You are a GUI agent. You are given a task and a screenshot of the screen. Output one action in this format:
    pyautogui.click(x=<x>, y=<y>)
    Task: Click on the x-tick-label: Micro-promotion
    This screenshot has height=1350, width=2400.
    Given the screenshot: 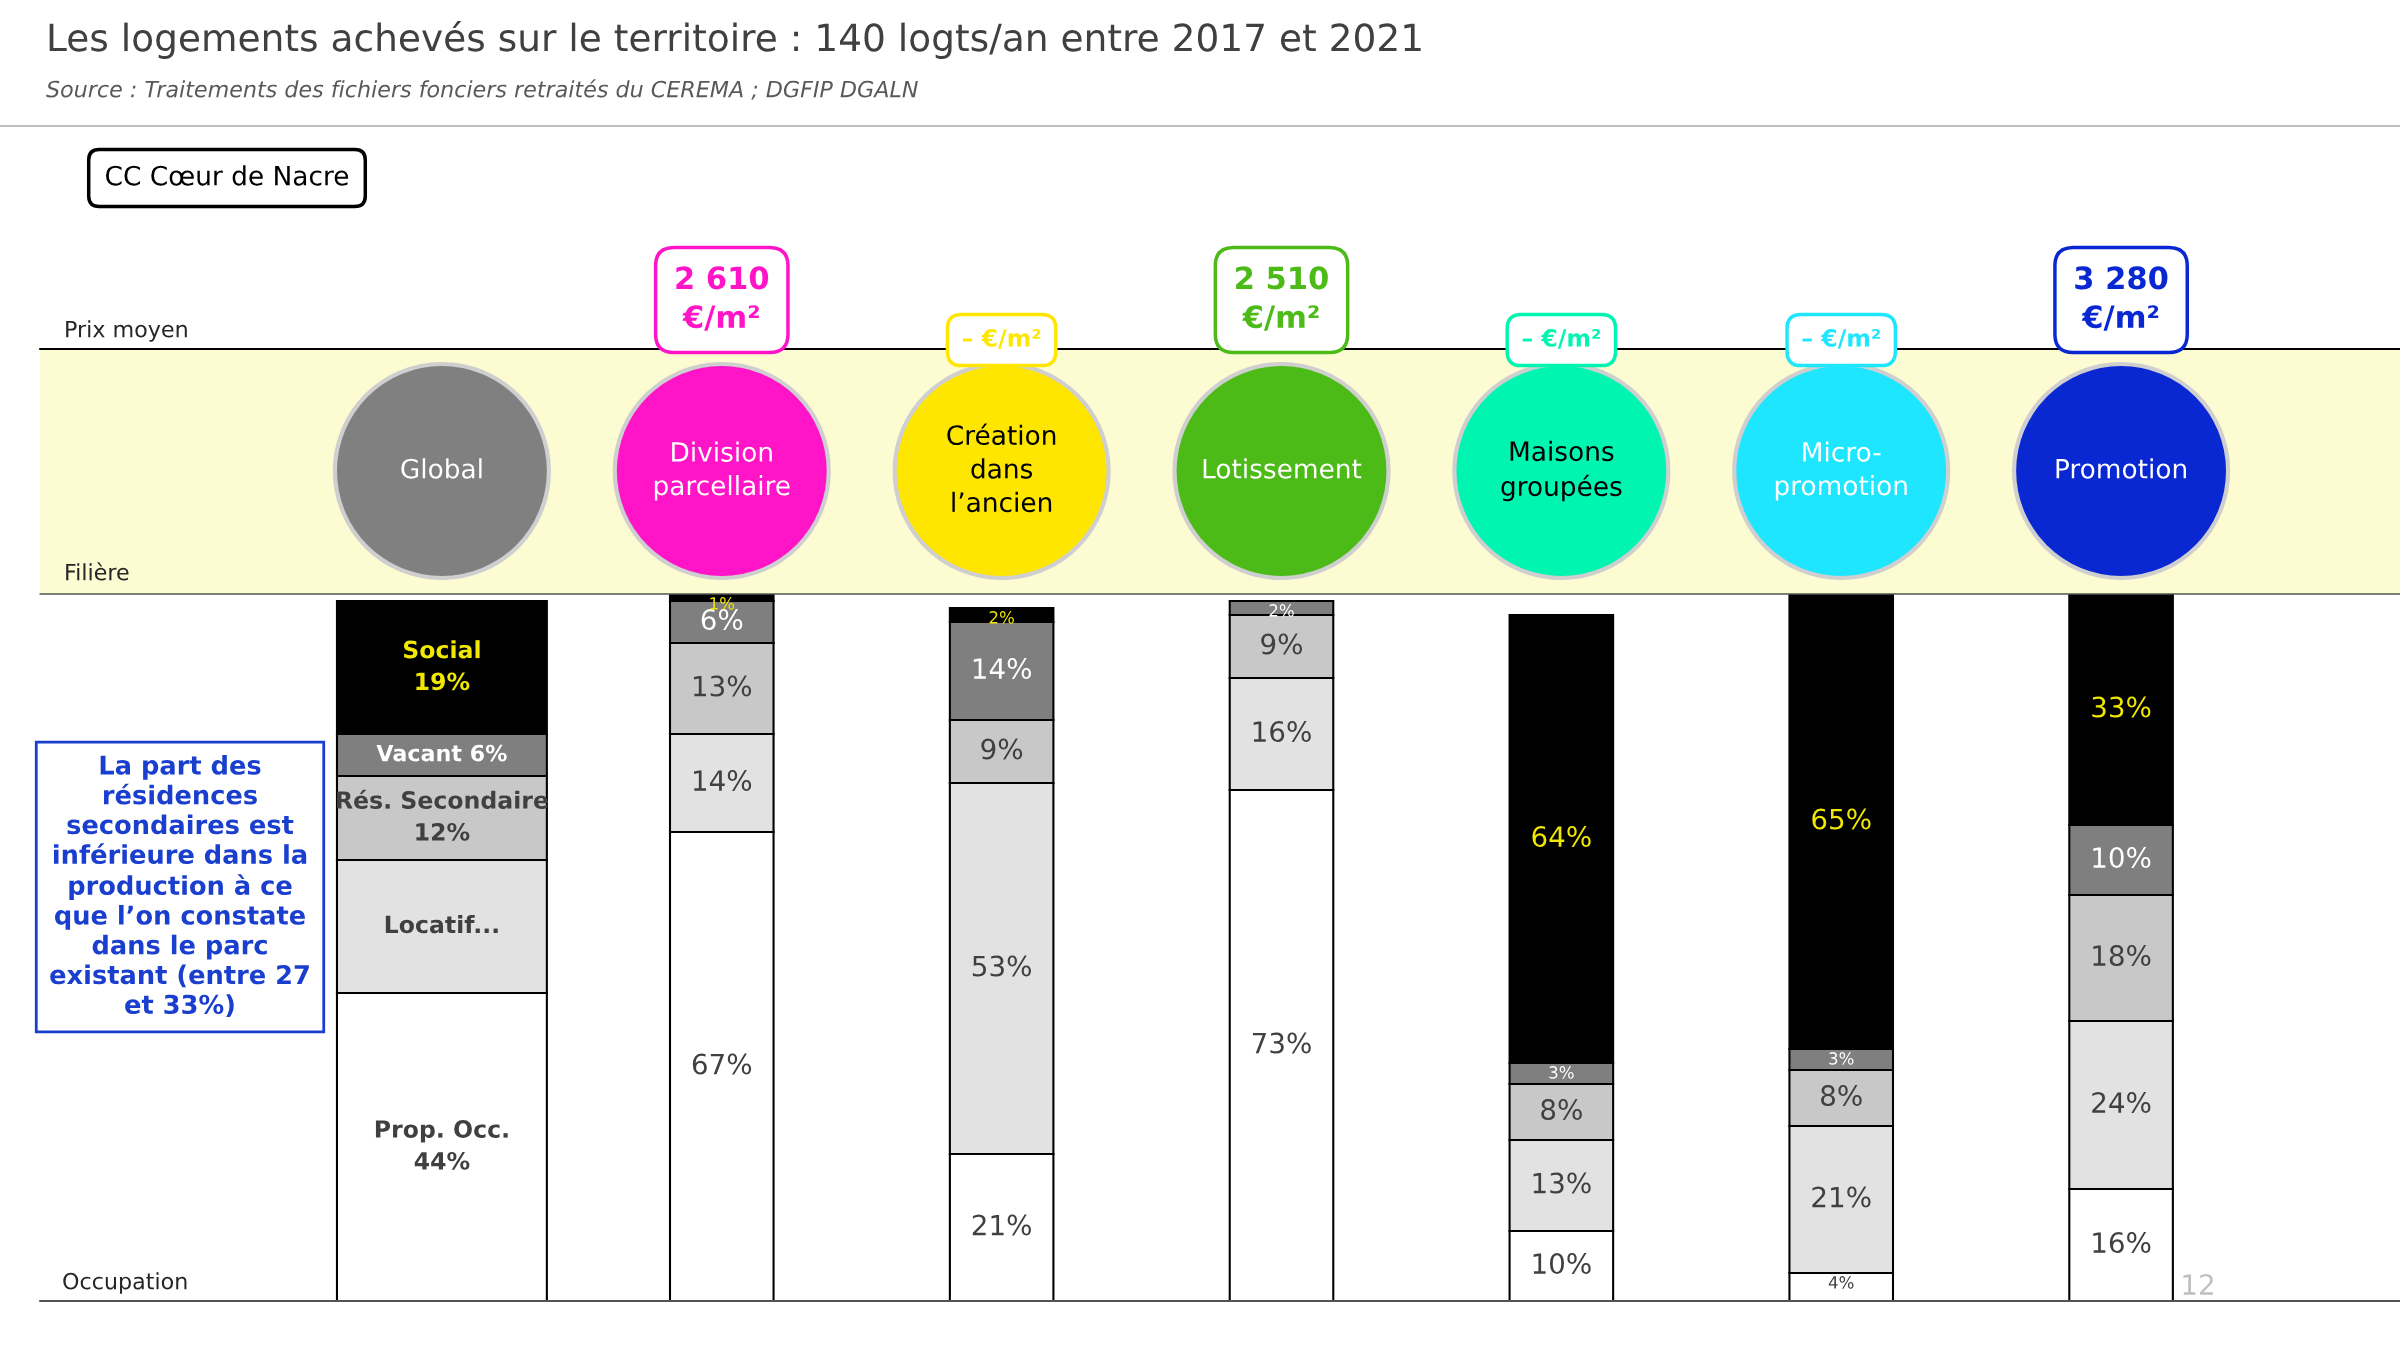 What is the action you would take?
    pyautogui.click(x=1841, y=471)
    